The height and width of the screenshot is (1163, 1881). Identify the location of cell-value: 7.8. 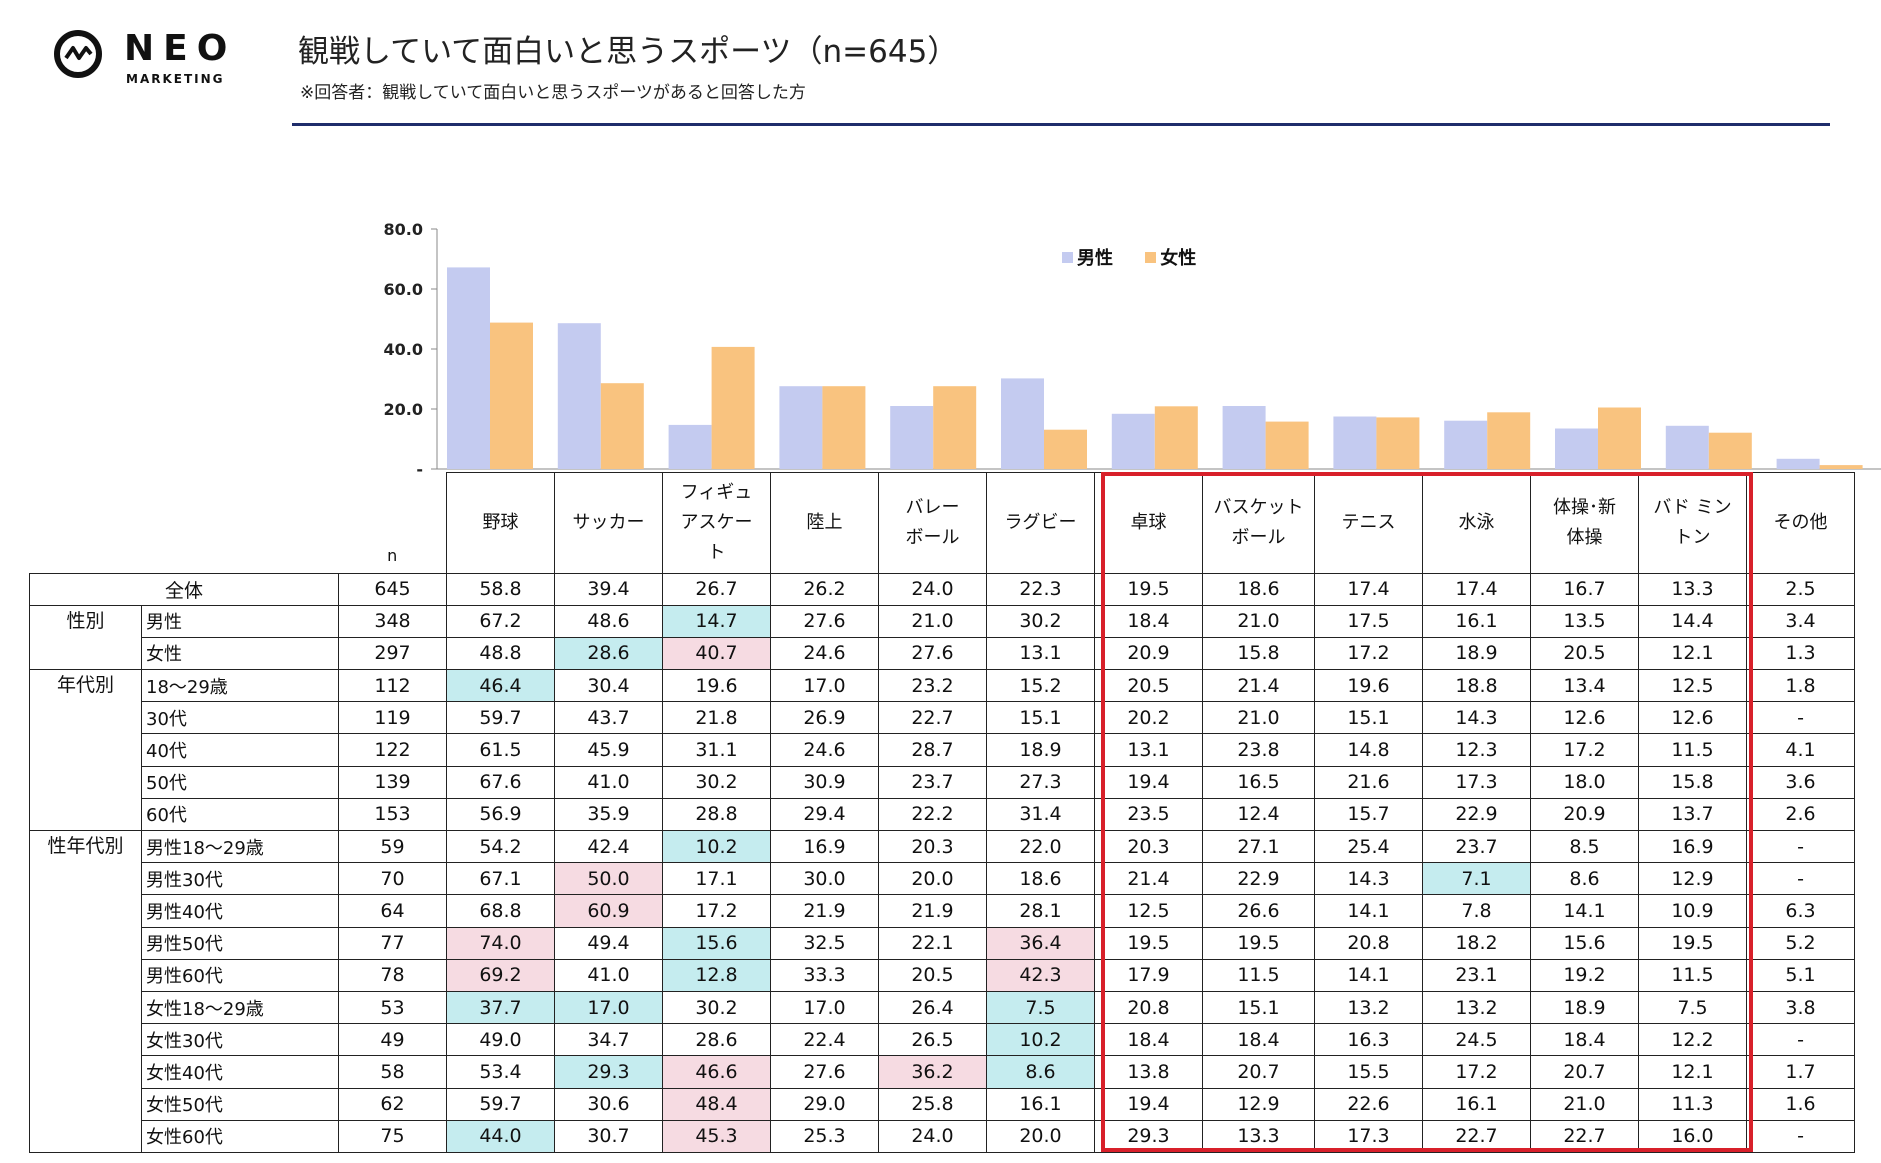
(1476, 911).